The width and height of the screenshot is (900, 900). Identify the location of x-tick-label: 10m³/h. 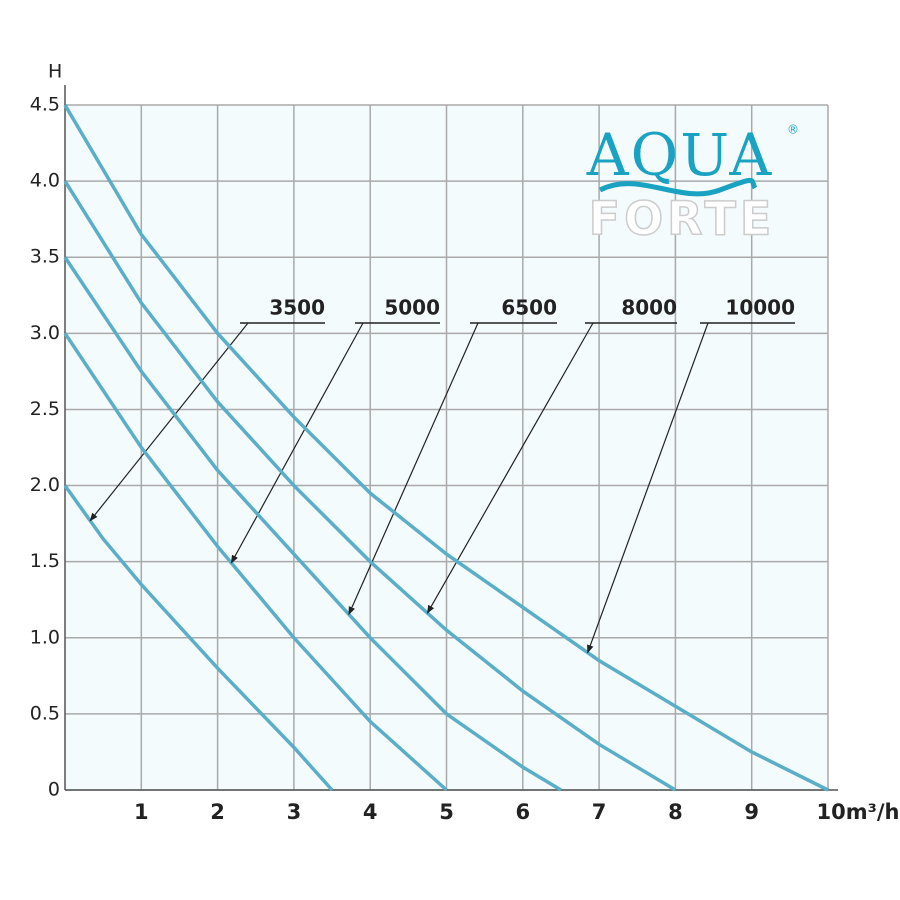
(858, 812).